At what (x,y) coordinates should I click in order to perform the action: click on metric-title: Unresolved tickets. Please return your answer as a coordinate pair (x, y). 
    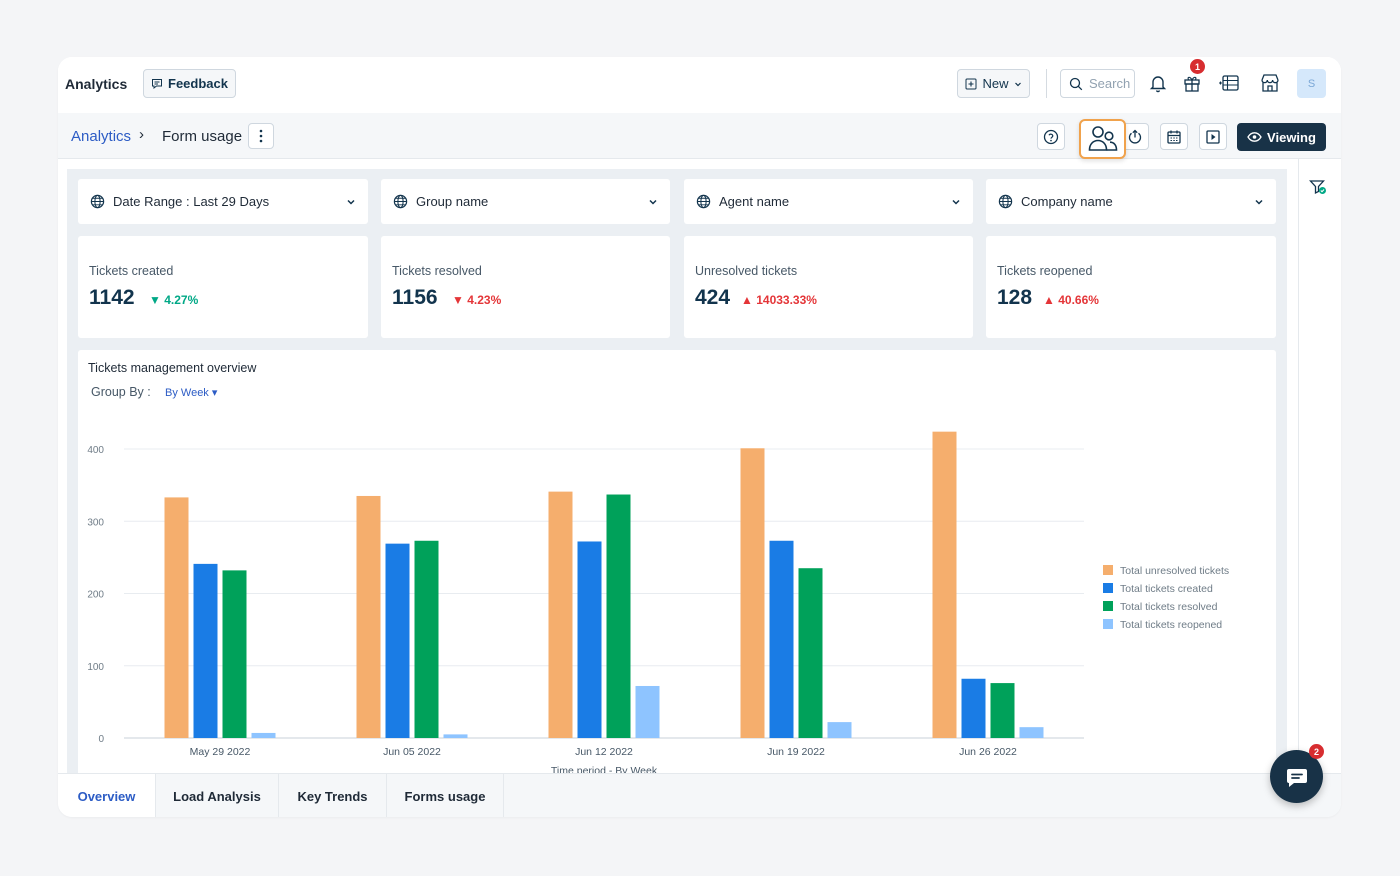
    Looking at the image, I should click on (746, 271).